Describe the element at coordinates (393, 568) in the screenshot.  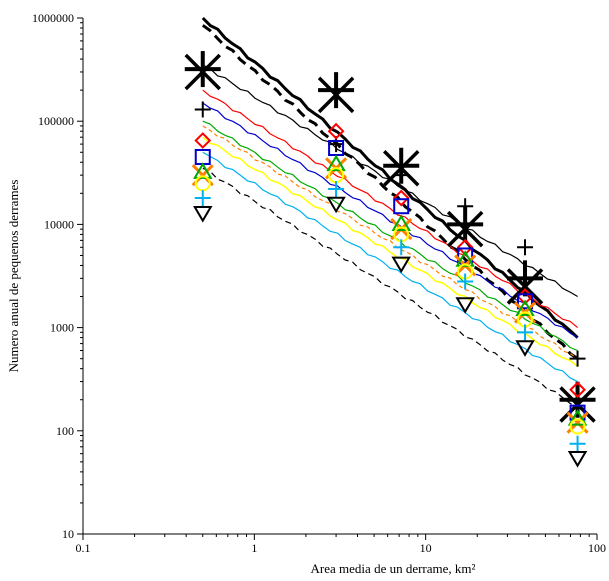
I see `x-axis-title: Area media de un derrame, km²` at that location.